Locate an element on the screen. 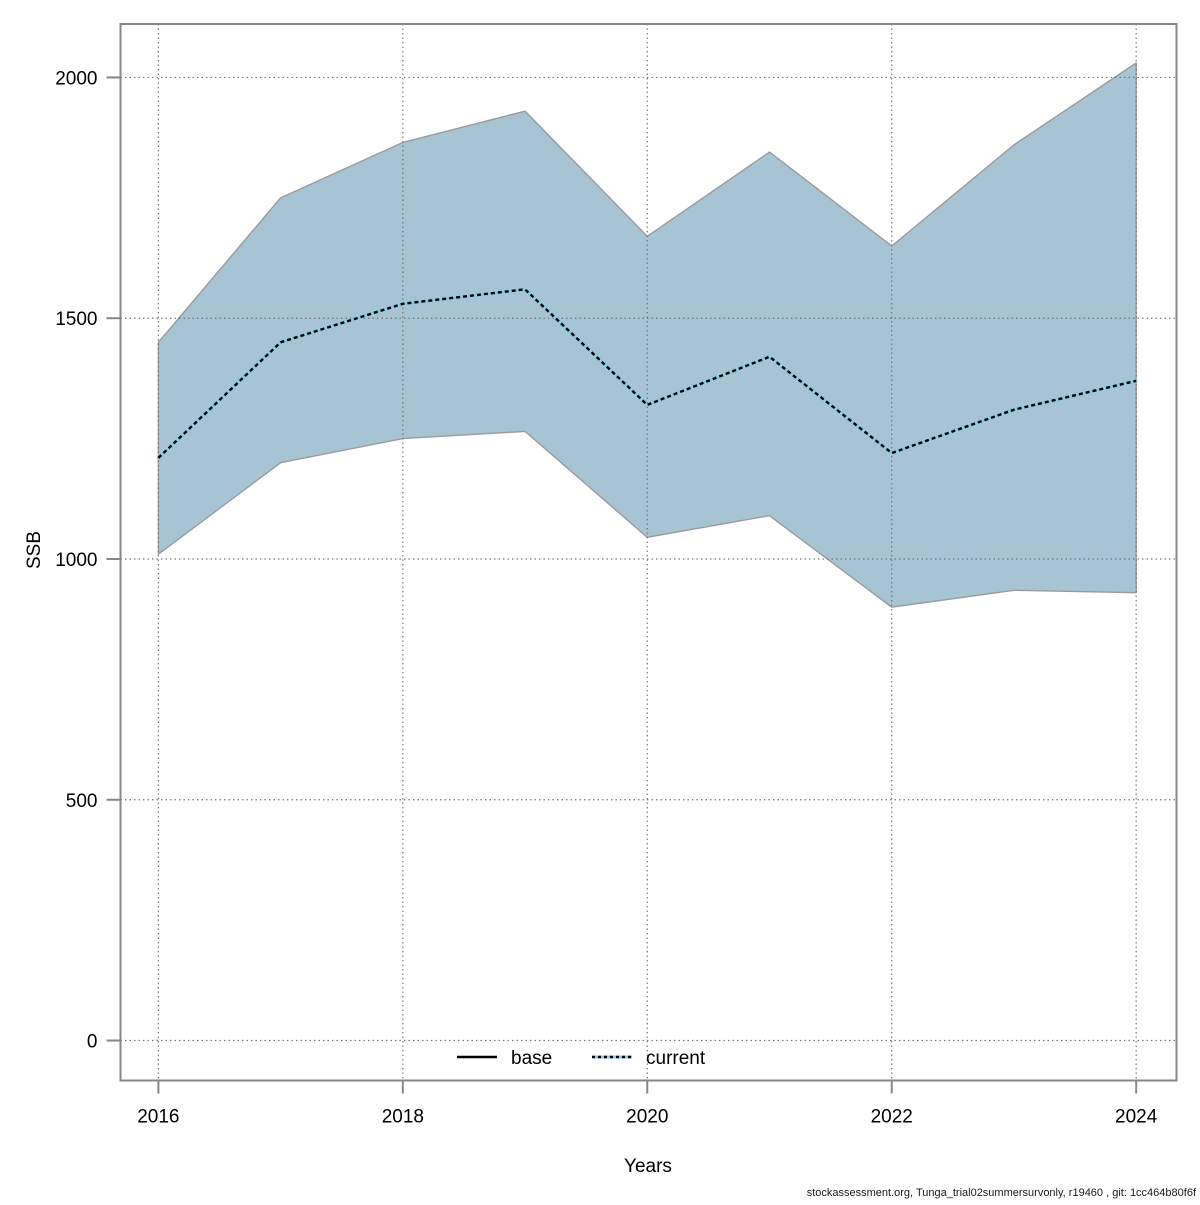  x-axis-label: Years is located at coordinates (648, 1166).